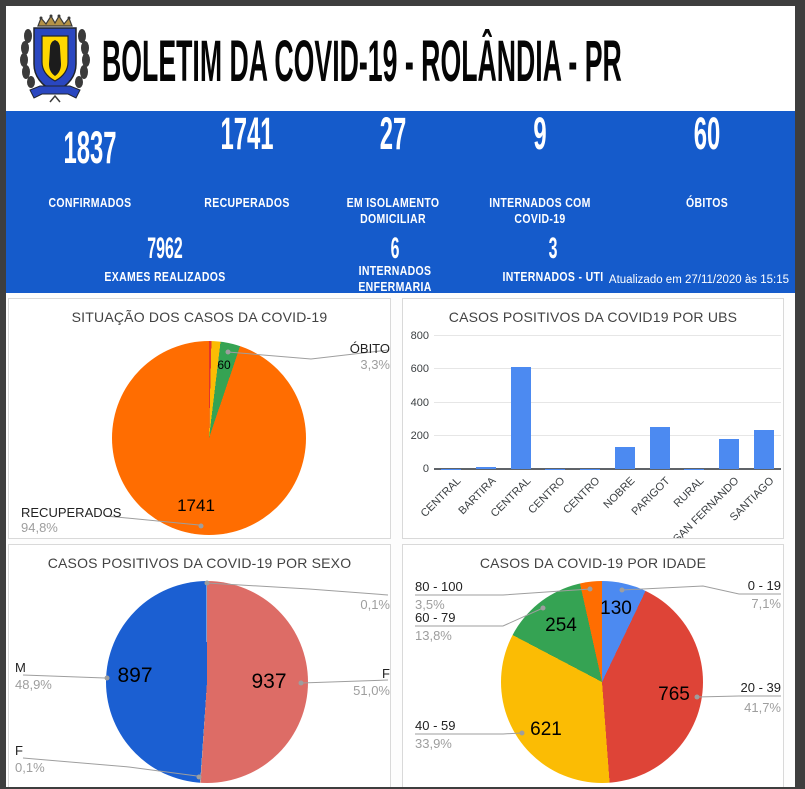  I want to click on stat-isolamento-value: 27, so click(393, 133).